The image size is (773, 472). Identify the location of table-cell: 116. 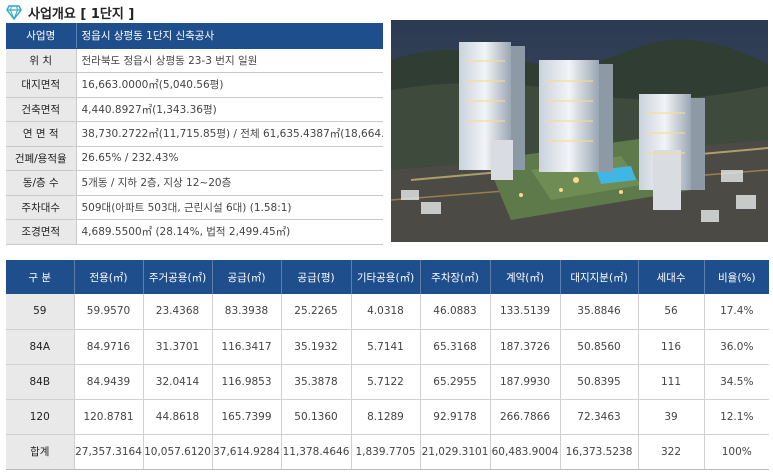
(671, 347).